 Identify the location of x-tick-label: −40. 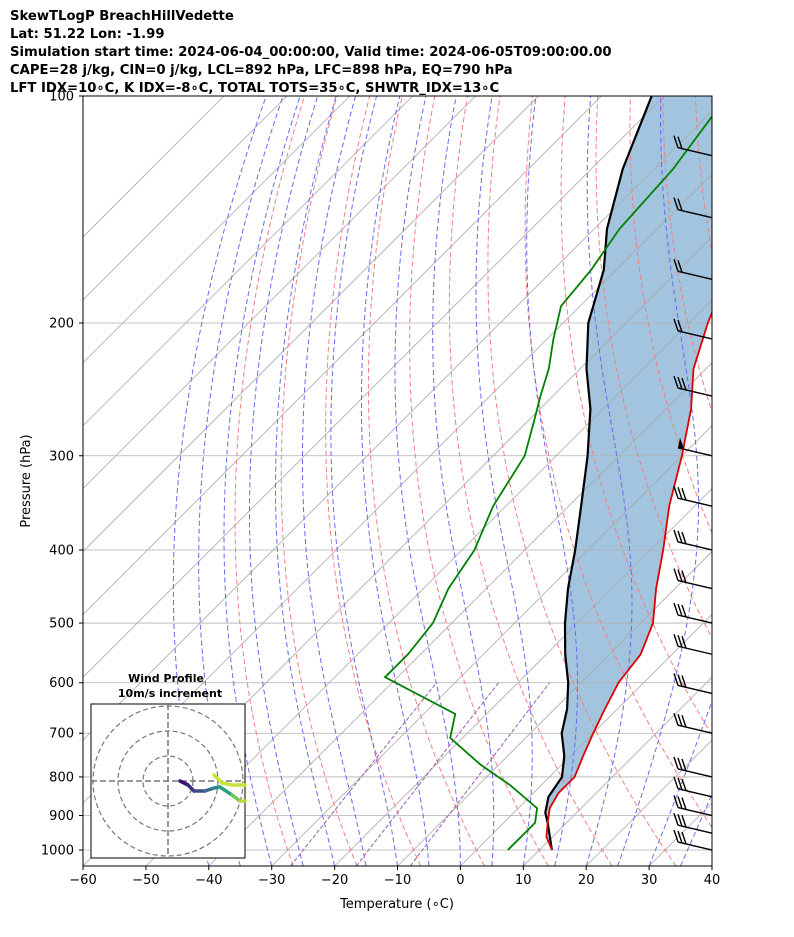
(208, 880).